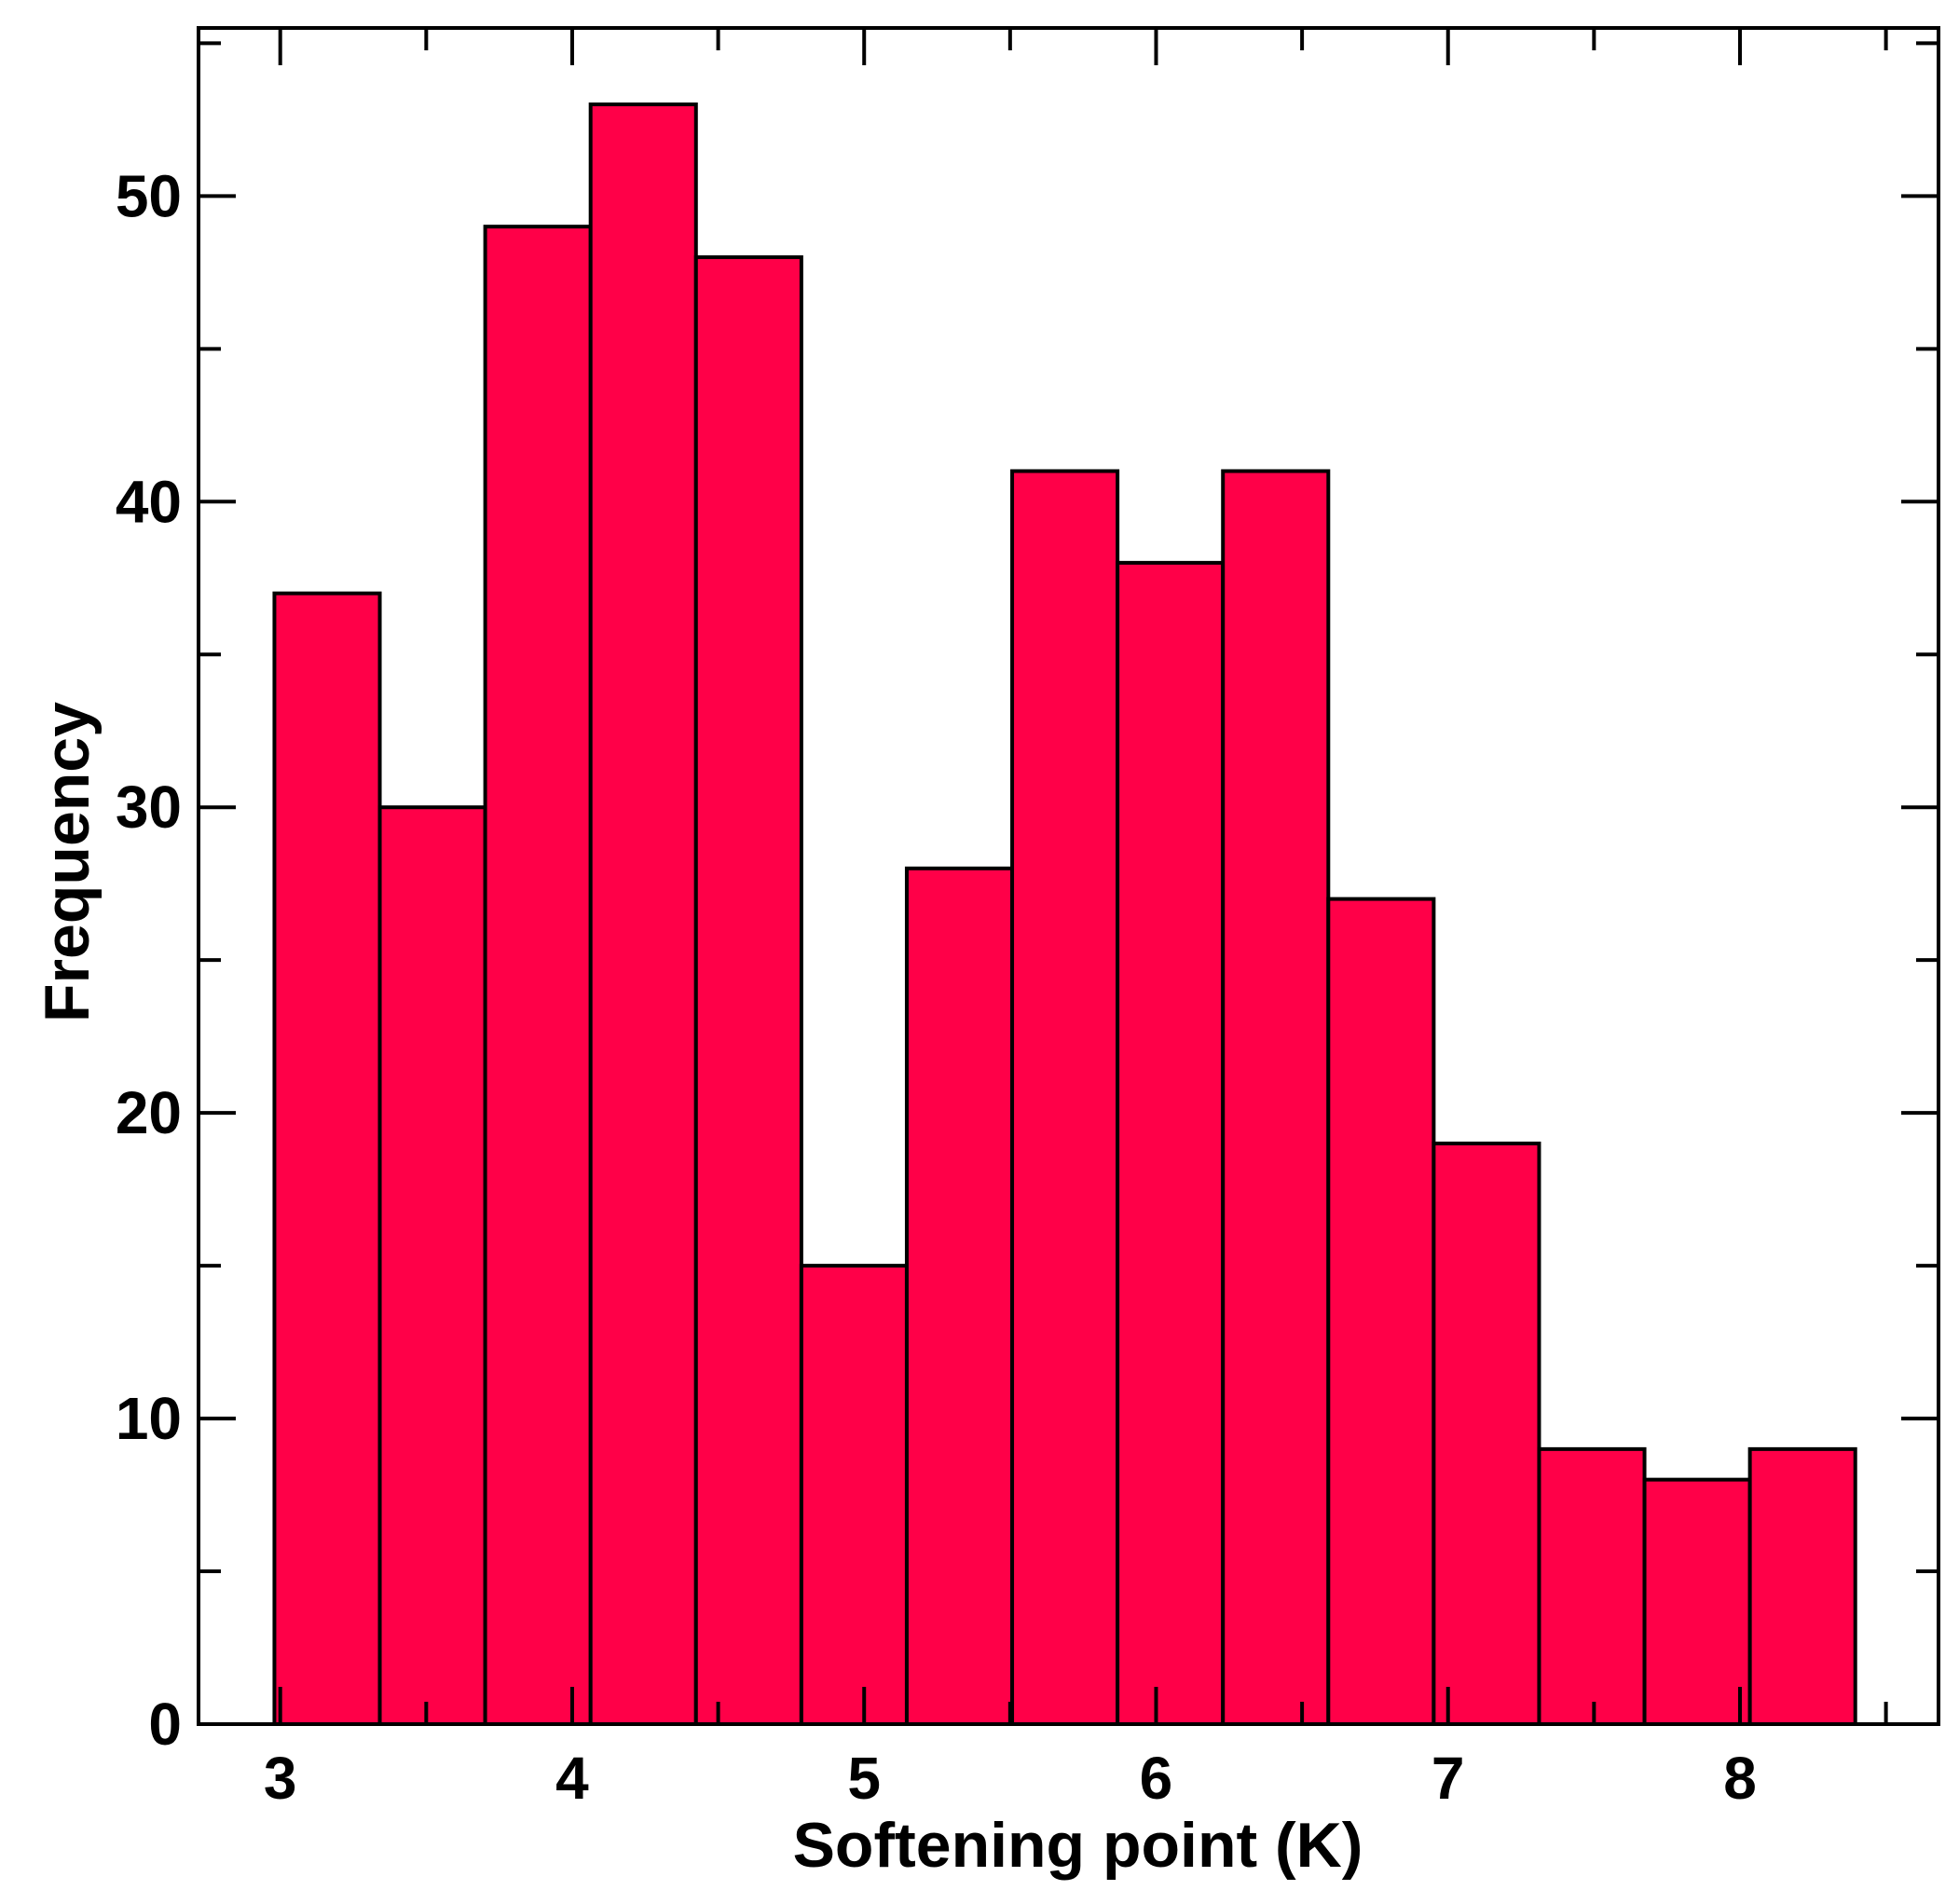  I want to click on y-tick-label: 50, so click(149, 195).